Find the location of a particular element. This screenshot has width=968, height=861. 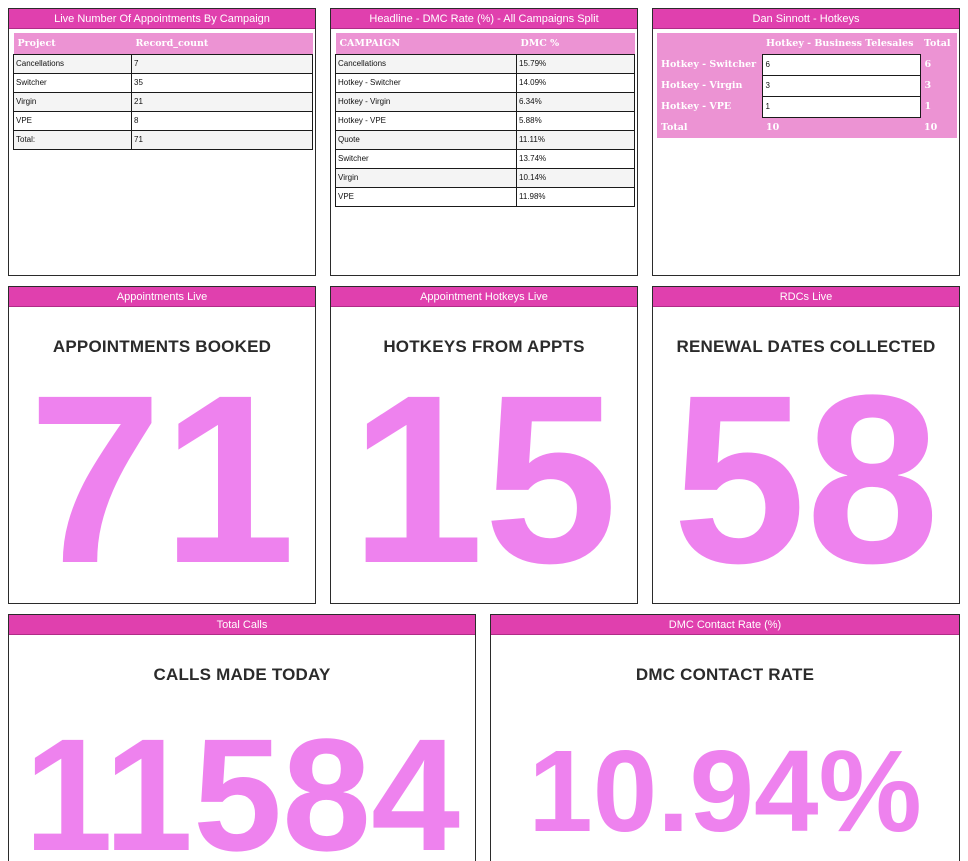

table-cell: 6 is located at coordinates (841, 64).